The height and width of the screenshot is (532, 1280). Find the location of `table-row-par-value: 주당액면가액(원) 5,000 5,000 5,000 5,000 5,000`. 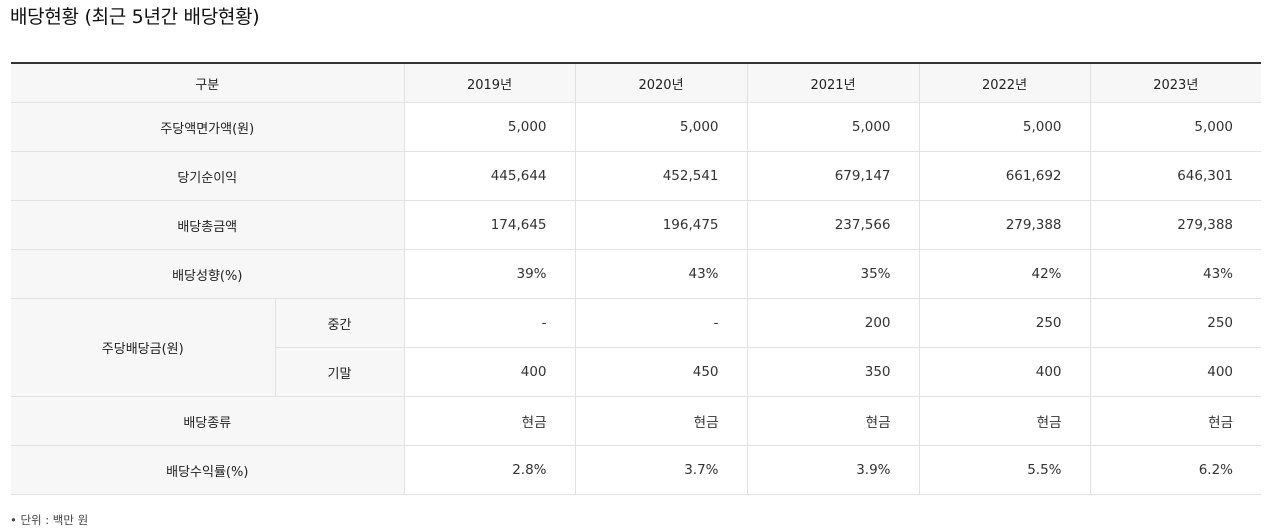

table-row-par-value: 주당액면가액(원) 5,000 5,000 5,000 5,000 5,000 is located at coordinates (636, 127).